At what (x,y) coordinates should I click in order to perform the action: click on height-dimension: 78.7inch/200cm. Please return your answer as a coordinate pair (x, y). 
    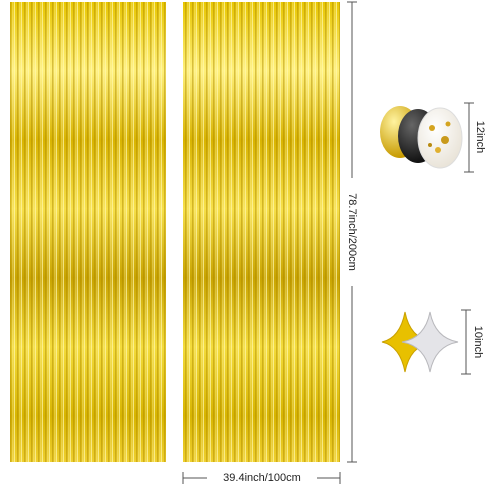
    Looking at the image, I should click on (352, 232).